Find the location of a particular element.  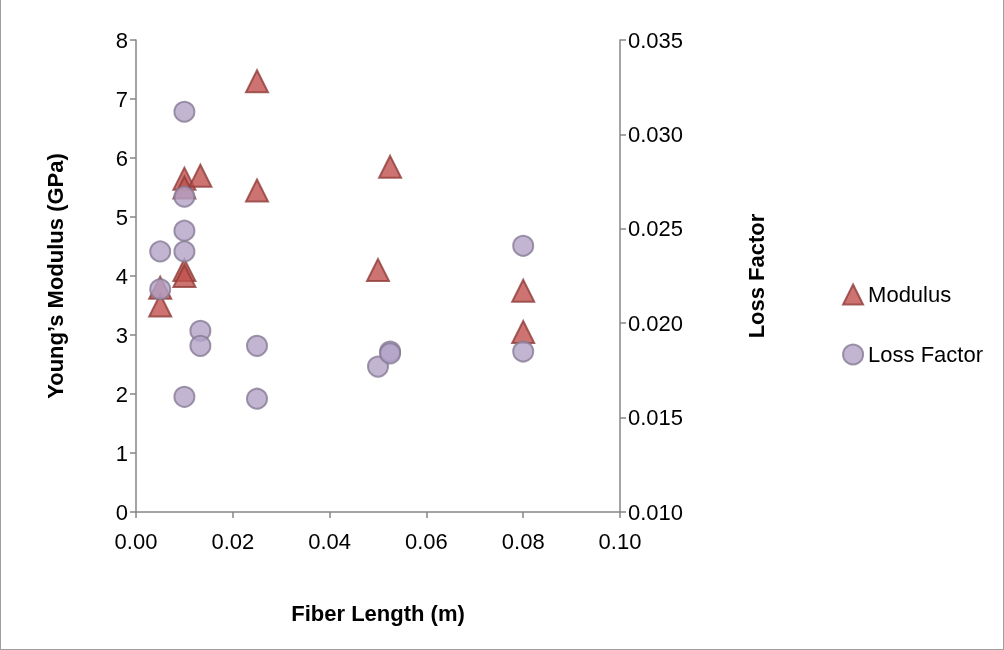

legend-label: Modulus is located at coordinates (910, 294).